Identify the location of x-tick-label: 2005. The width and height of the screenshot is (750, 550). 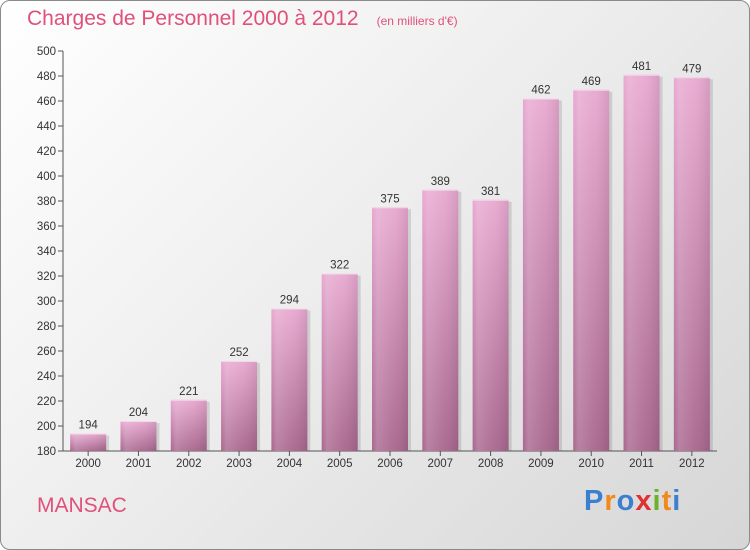
(340, 464).